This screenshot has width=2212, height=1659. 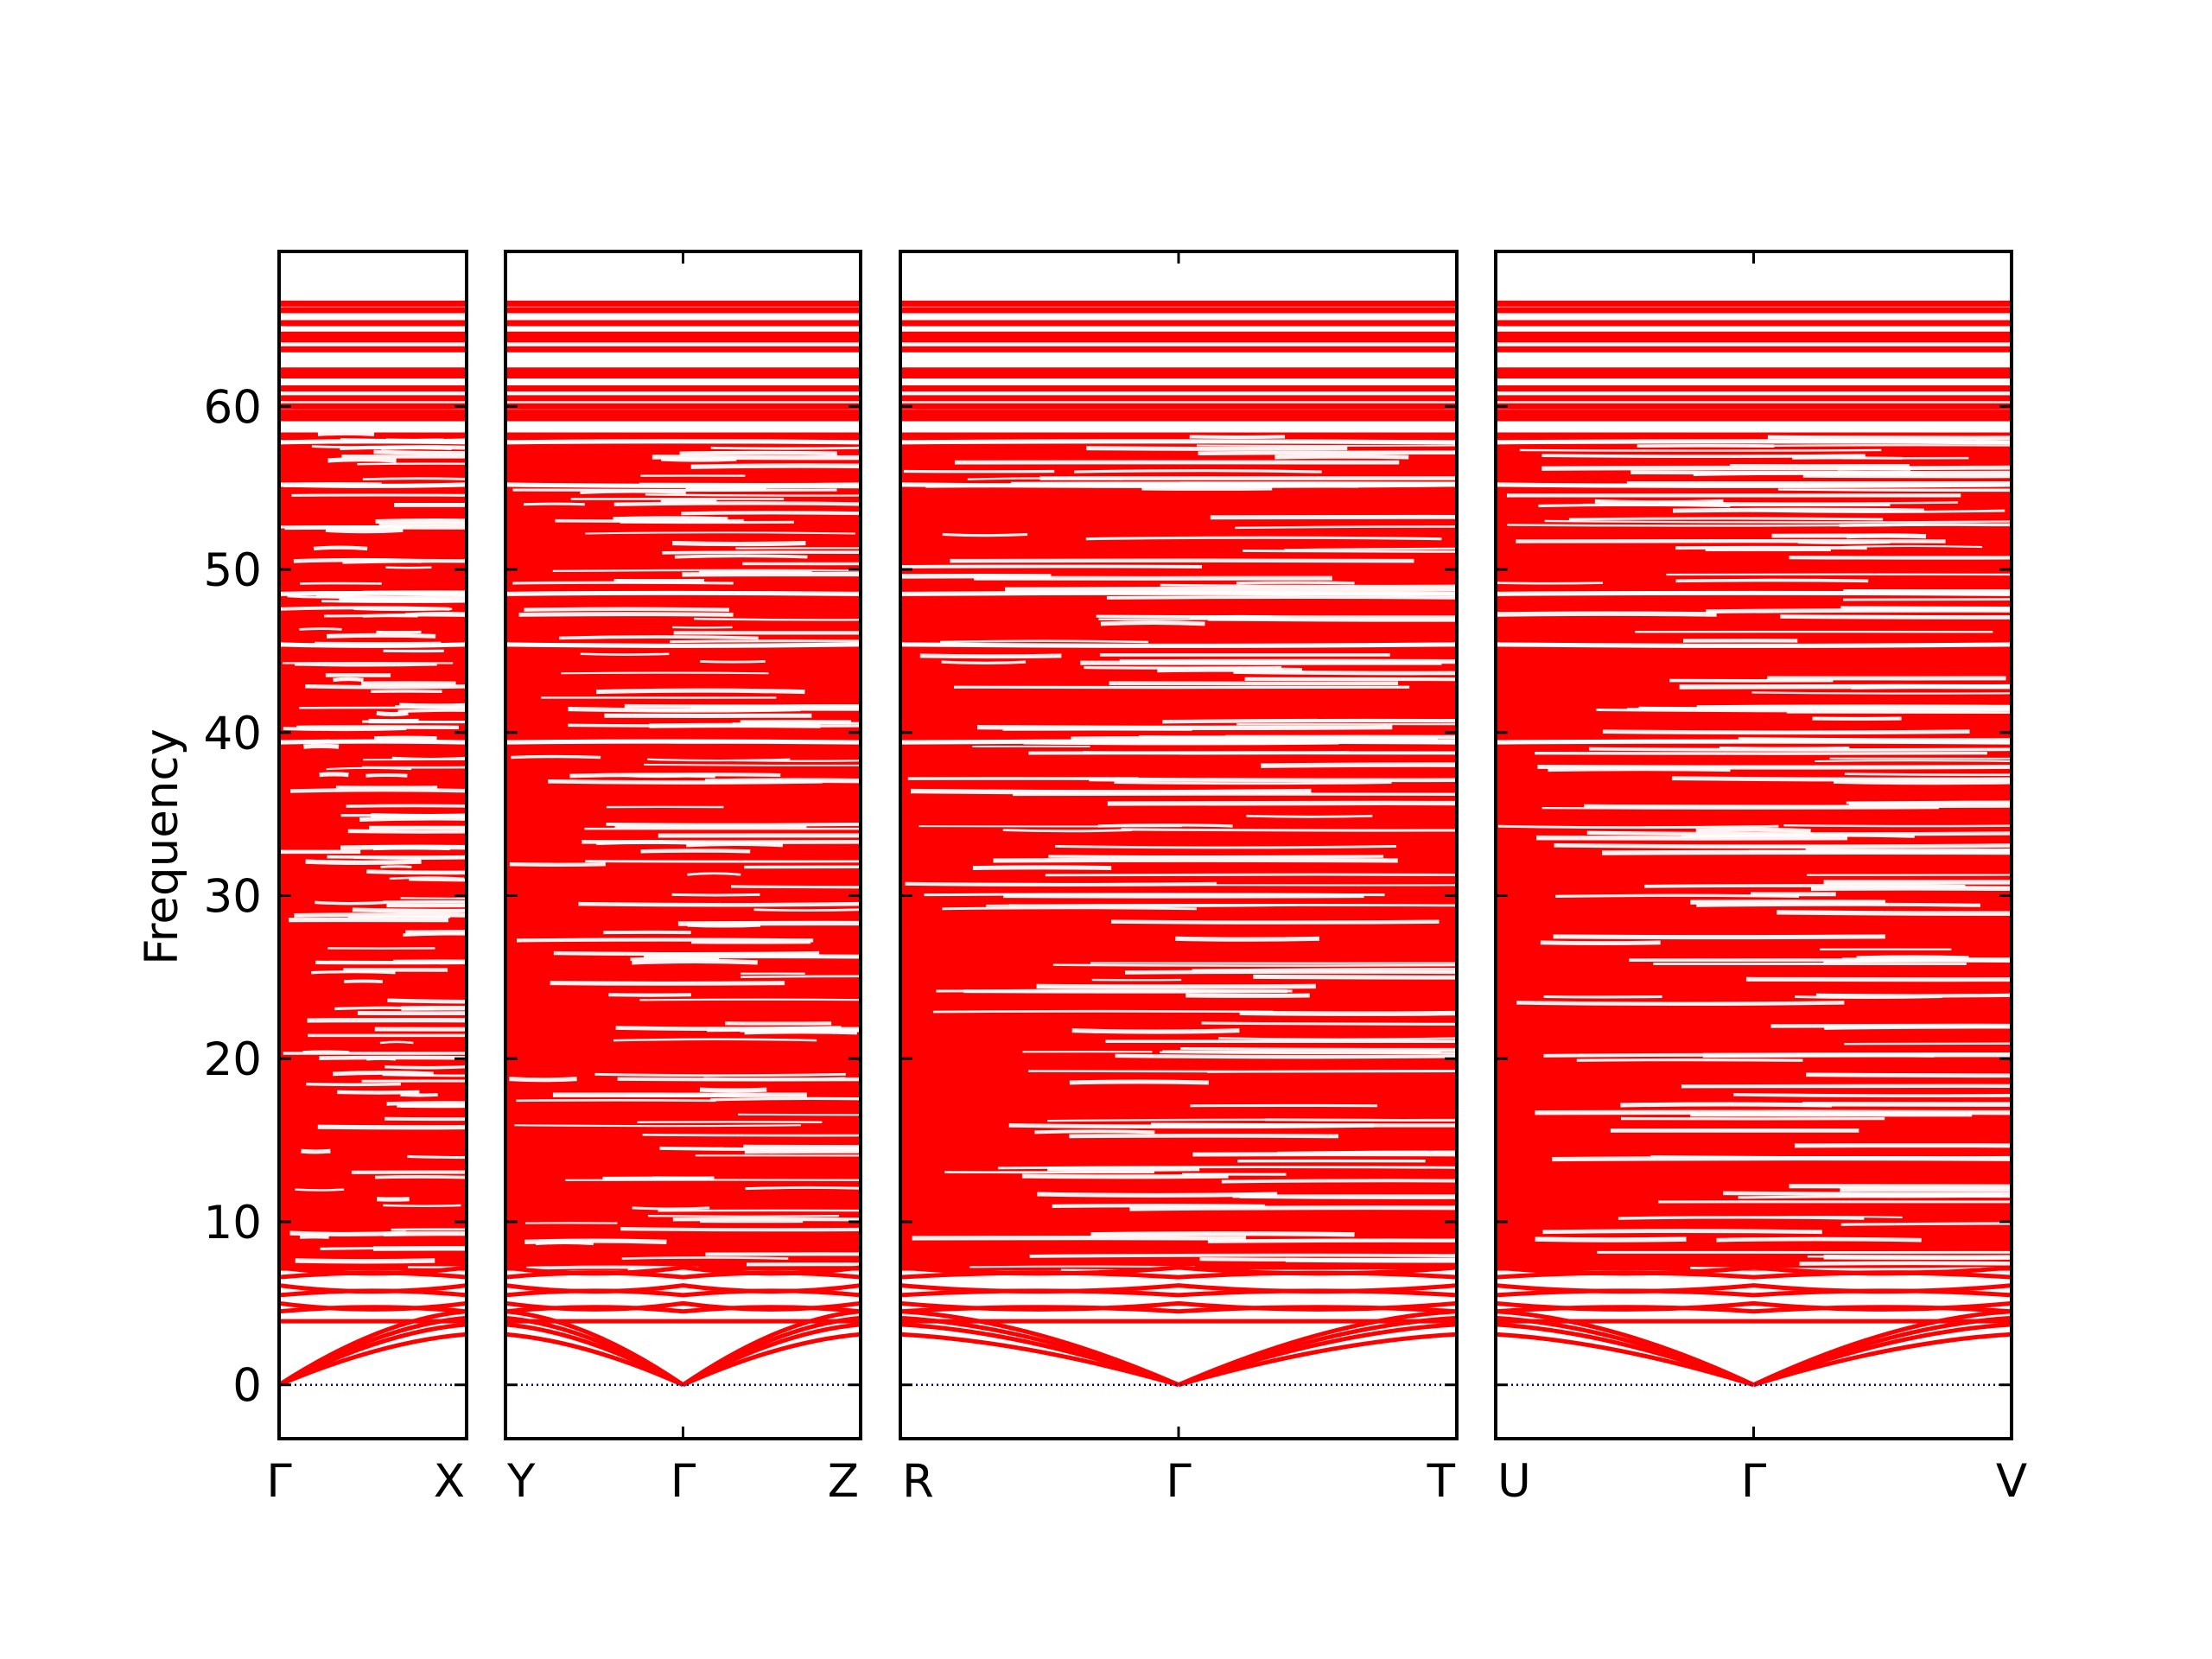 What do you see at coordinates (1441, 1481) in the screenshot?
I see `x-tick-label: T` at bounding box center [1441, 1481].